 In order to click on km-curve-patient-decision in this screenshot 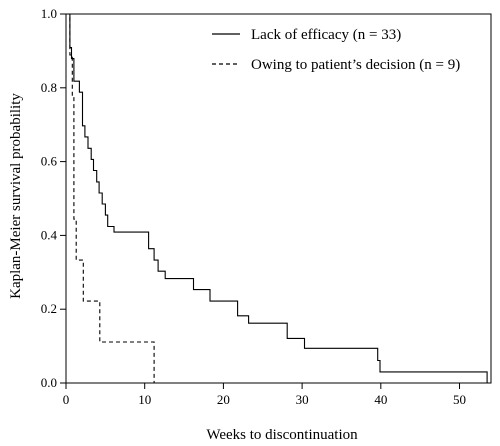, I will do `click(110, 198)`.